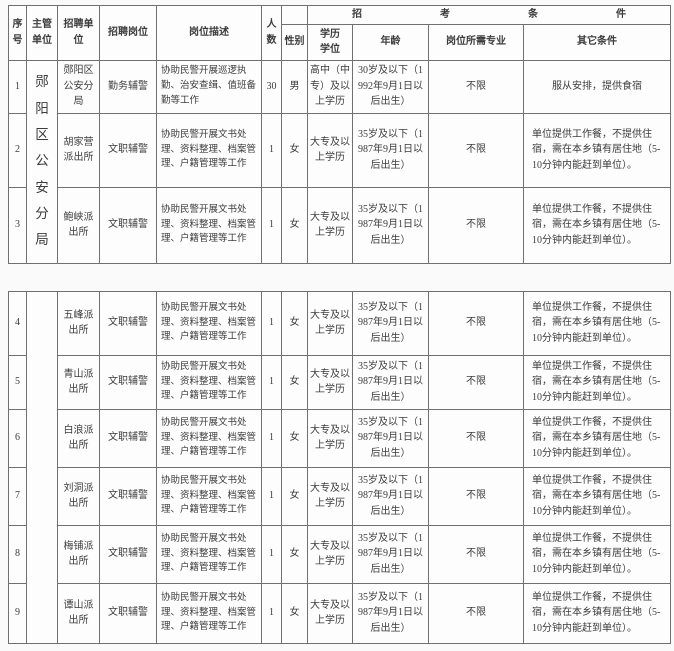 The height and width of the screenshot is (651, 674). Describe the element at coordinates (42, 33) in the screenshot. I see `col-header-supervisor: 主管单位` at that location.